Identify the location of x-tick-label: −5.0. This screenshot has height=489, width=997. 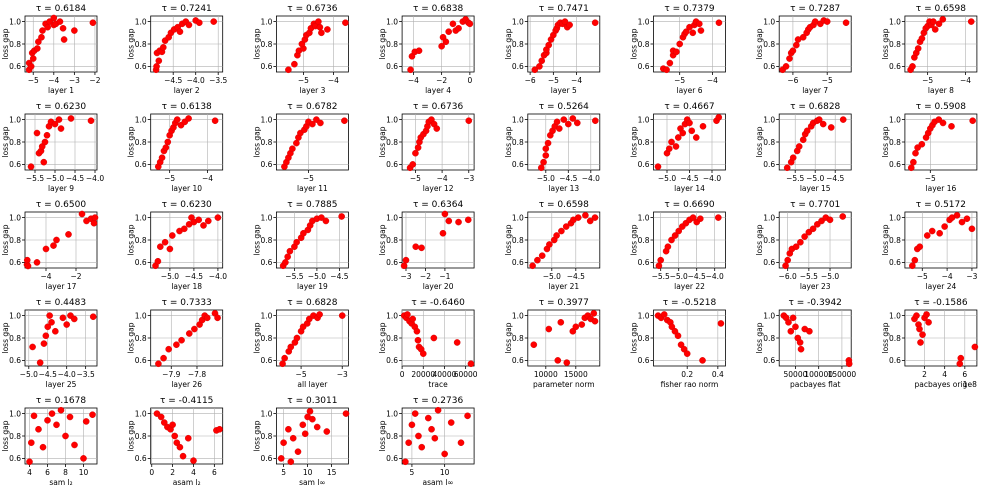
(55, 178).